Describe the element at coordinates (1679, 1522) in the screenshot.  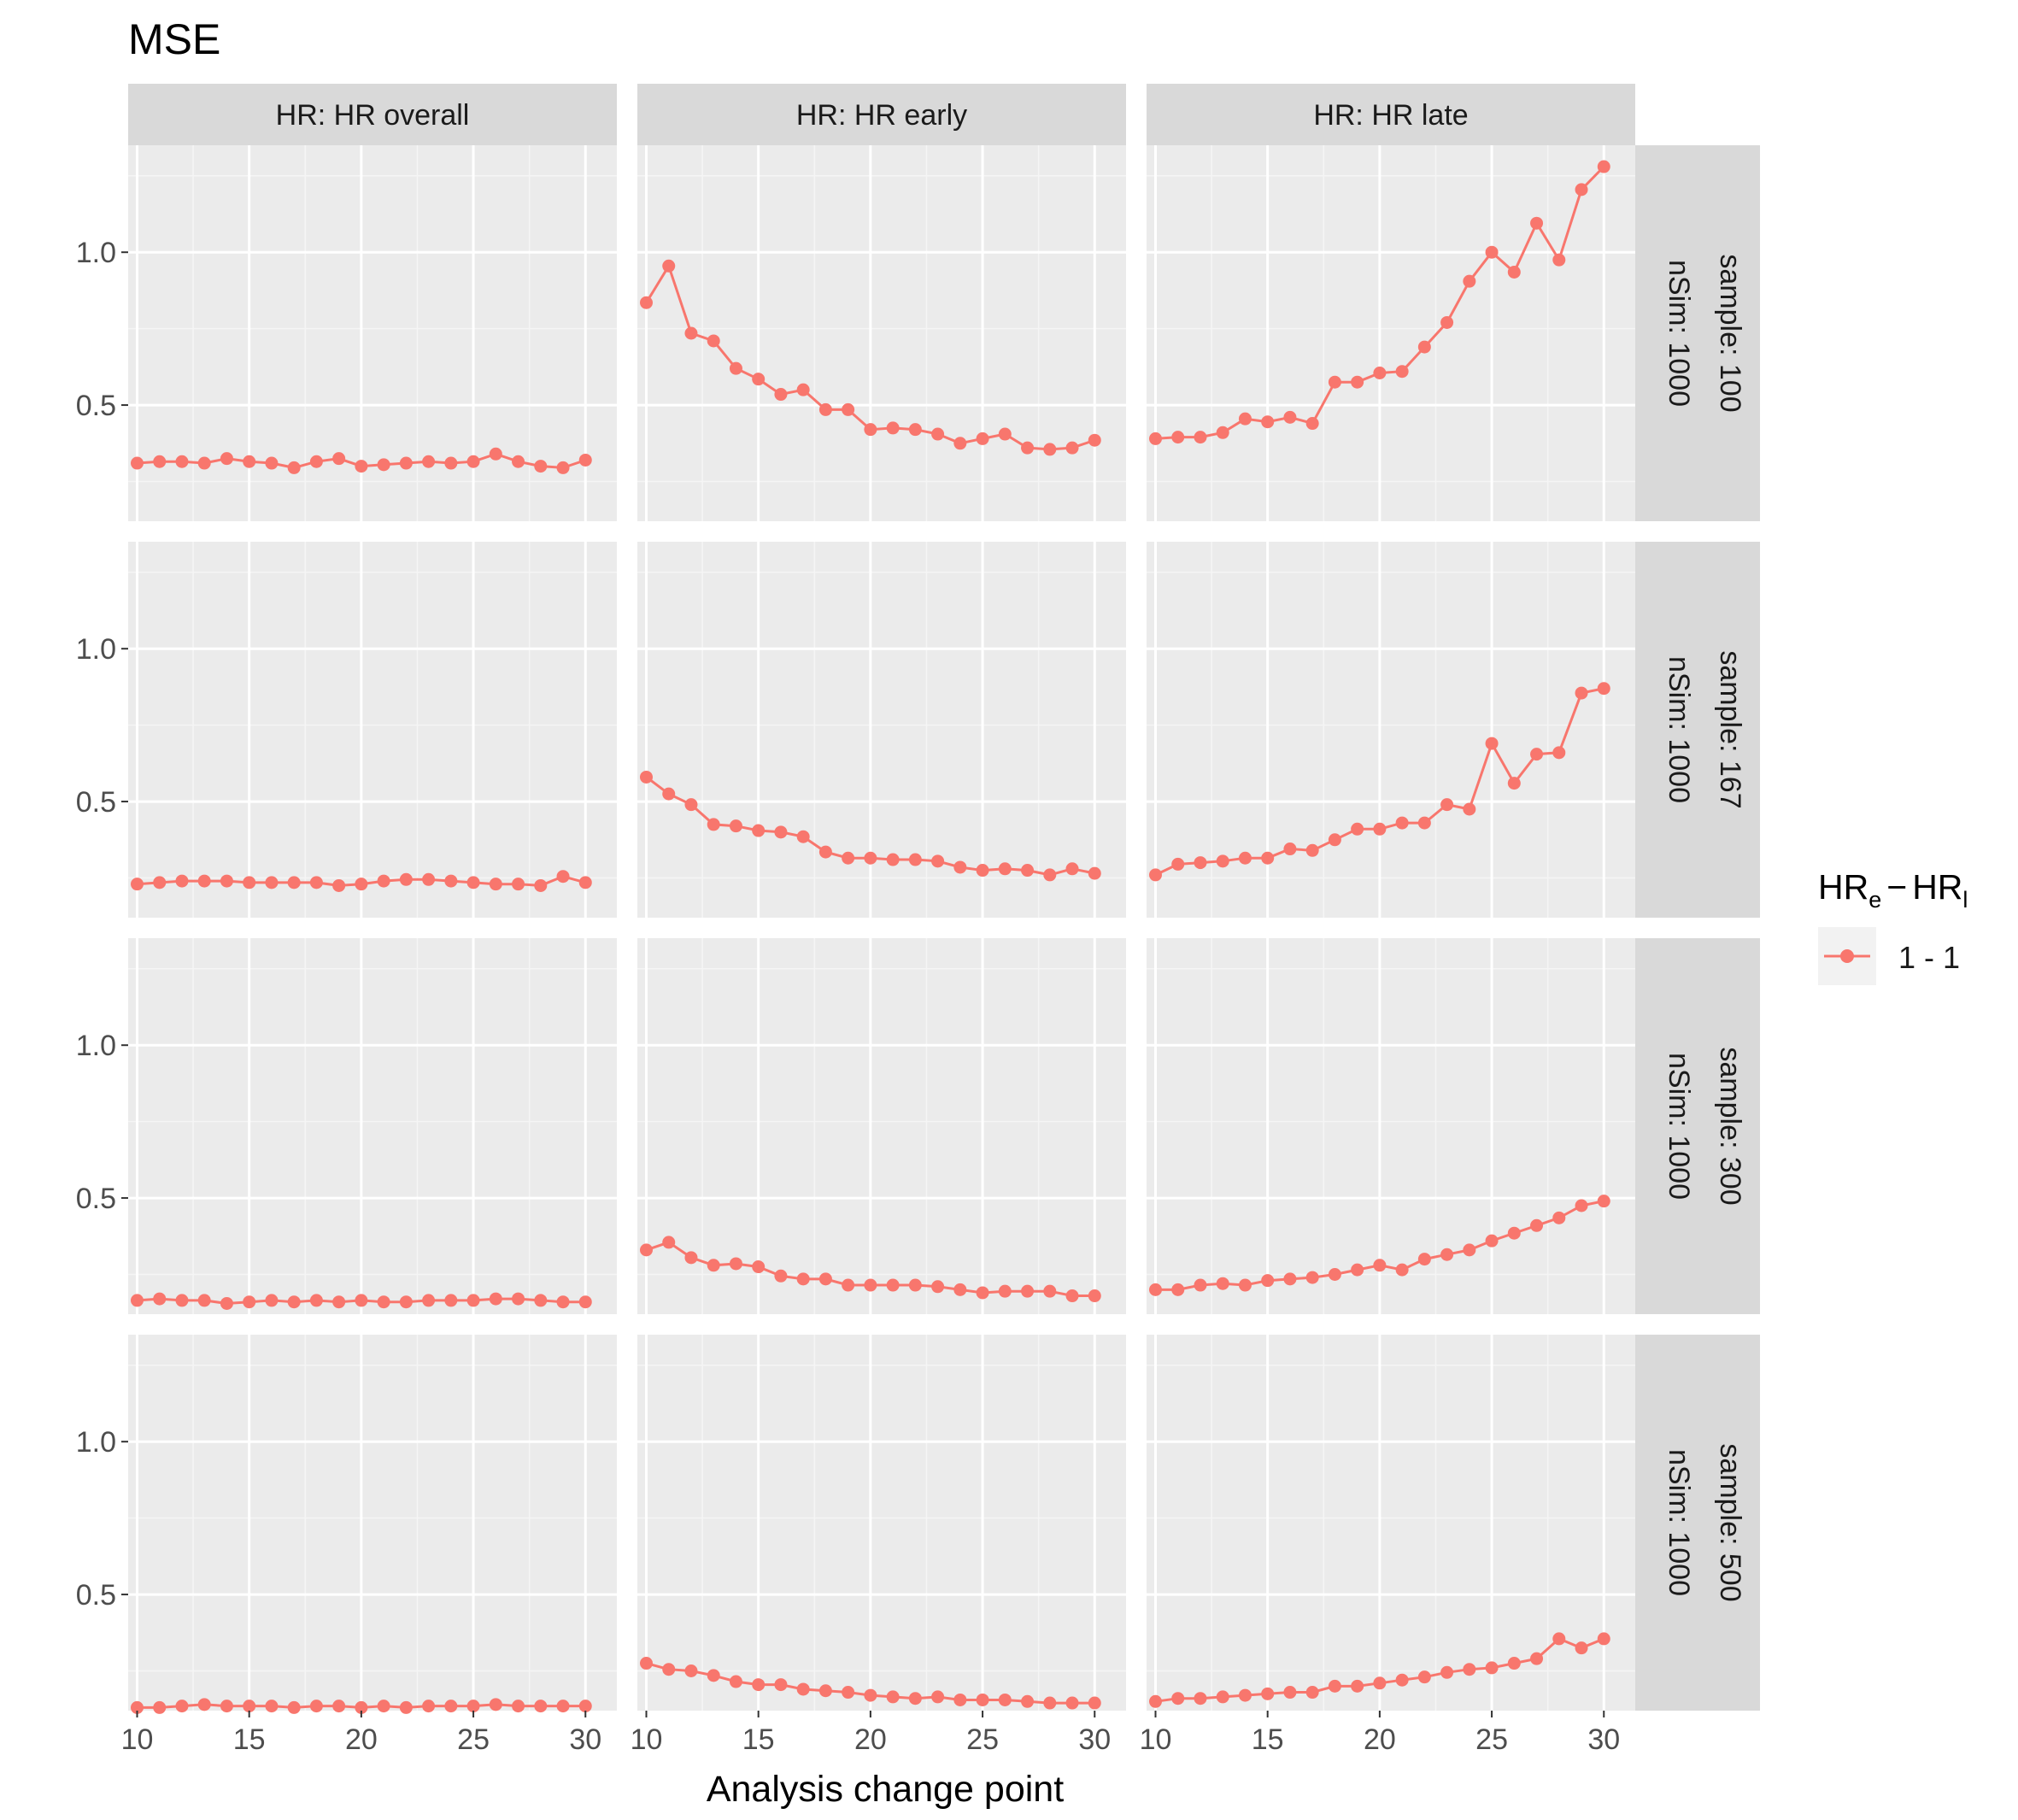
I see `facet-row-nsim-label: nSim: 1000` at that location.